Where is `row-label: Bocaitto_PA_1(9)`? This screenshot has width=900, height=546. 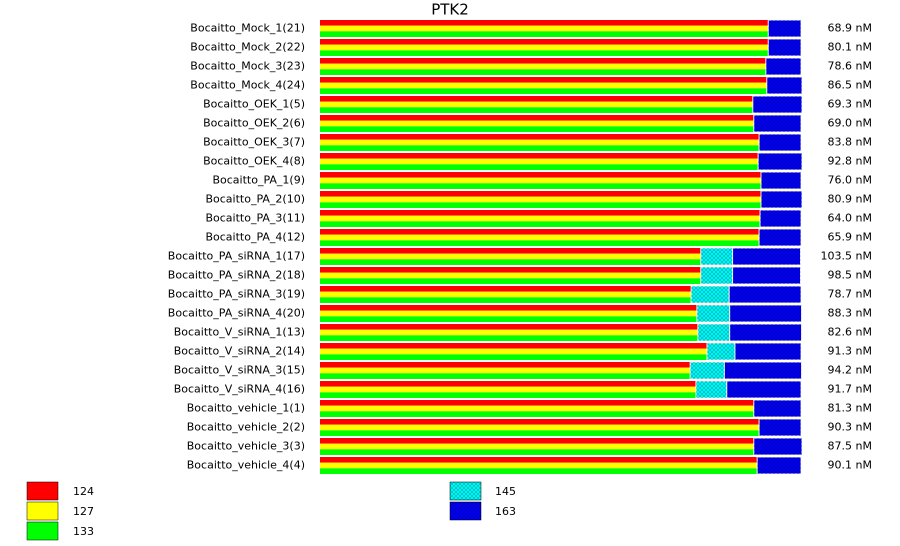 row-label: Bocaitto_PA_1(9) is located at coordinates (258, 180).